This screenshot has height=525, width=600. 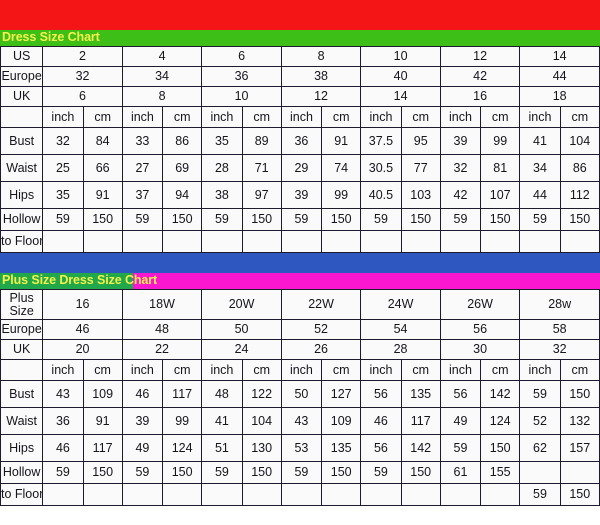 I want to click on unit-cm-0: cm, so click(x=102, y=117).